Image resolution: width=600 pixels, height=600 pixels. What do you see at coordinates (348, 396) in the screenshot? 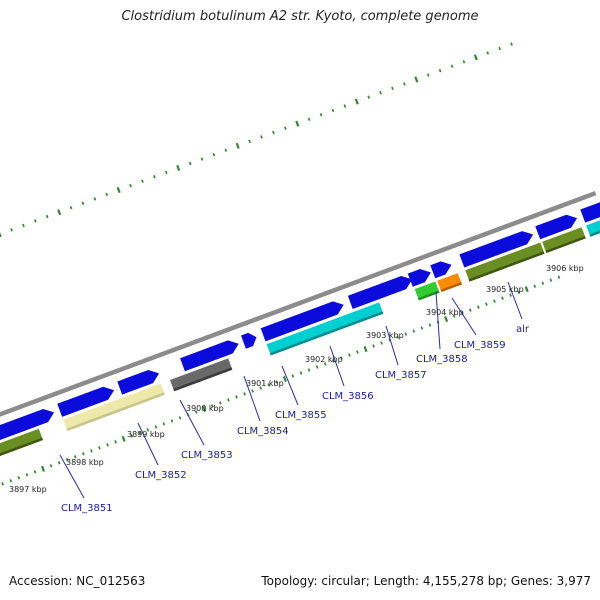
I see `gene-label: CLM_3856` at bounding box center [348, 396].